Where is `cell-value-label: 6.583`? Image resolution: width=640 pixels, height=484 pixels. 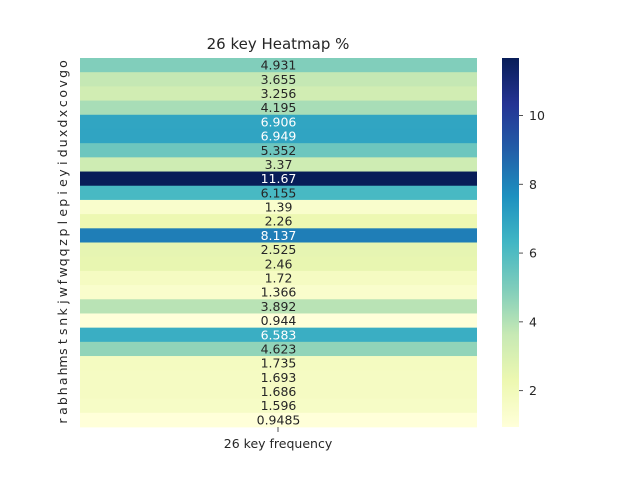
cell-value-label: 6.583 is located at coordinates (279, 334).